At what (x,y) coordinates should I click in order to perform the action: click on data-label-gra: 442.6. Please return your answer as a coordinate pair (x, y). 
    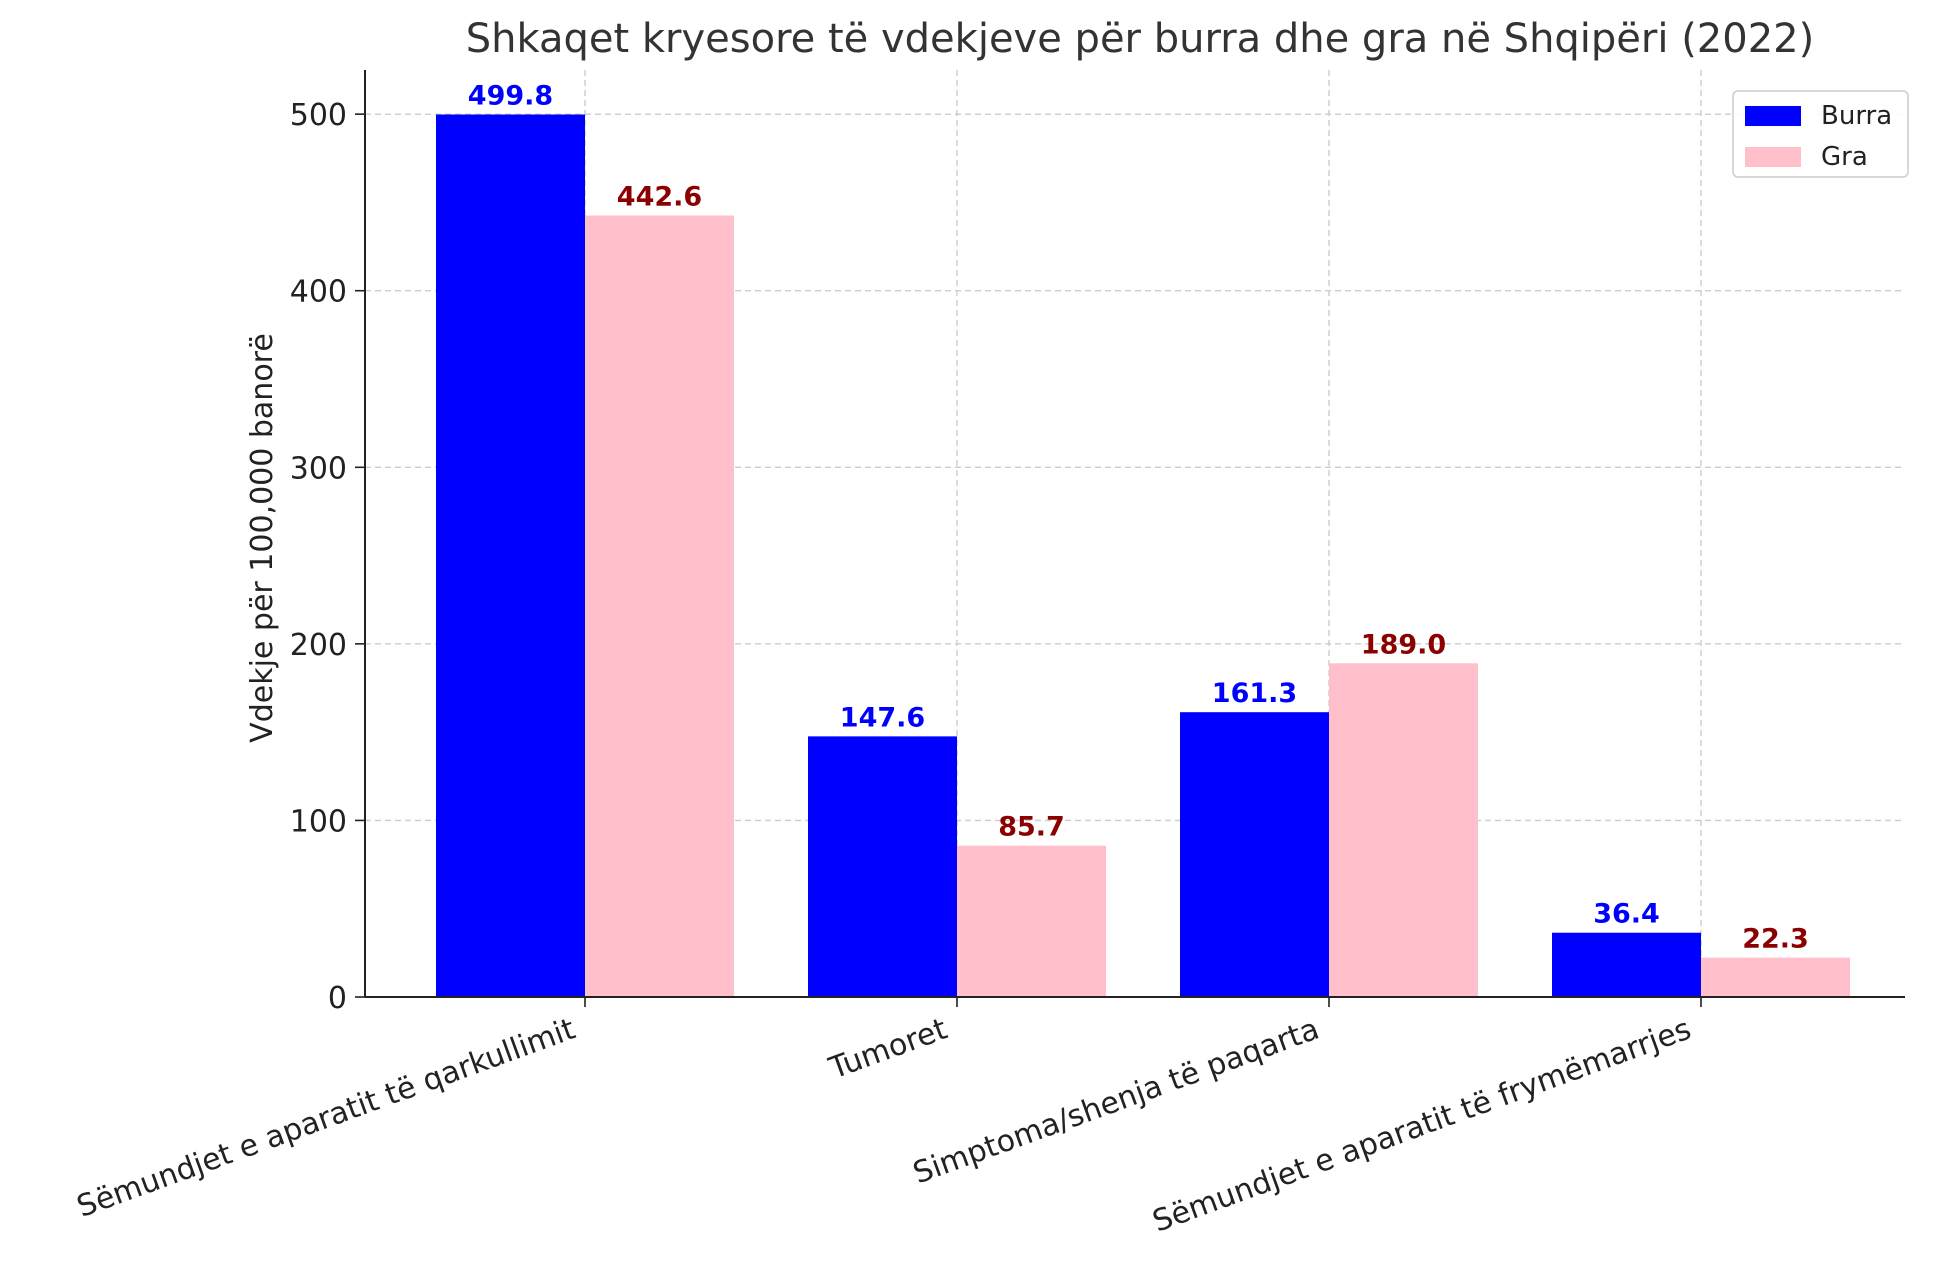
    Looking at the image, I should click on (659, 196).